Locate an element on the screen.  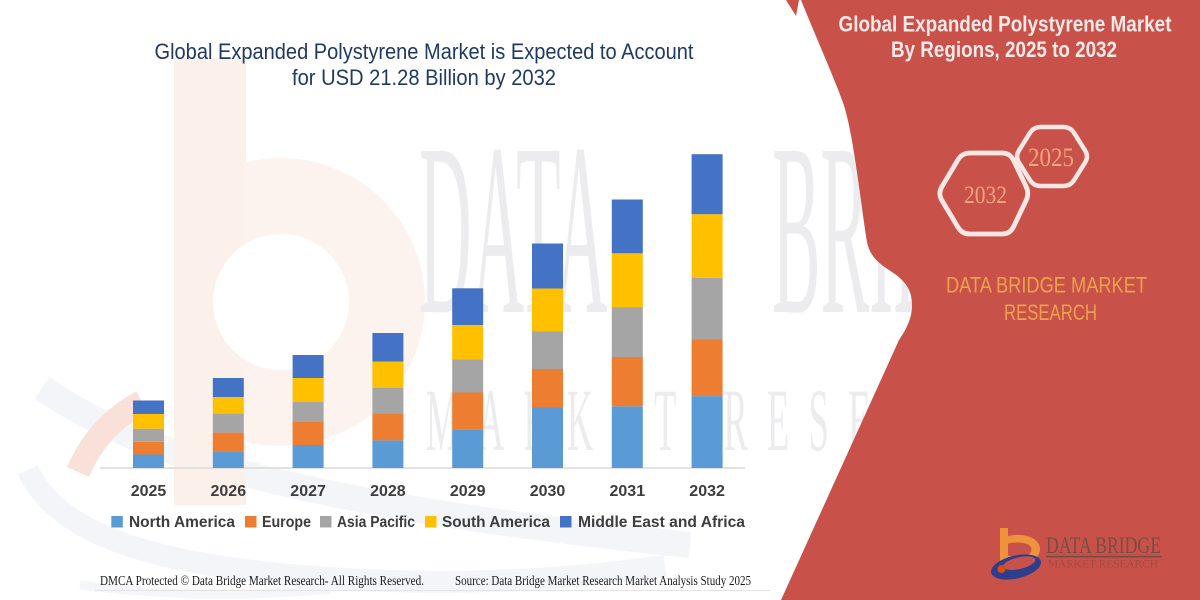
svg-text: Europe is located at coordinates (286, 522).